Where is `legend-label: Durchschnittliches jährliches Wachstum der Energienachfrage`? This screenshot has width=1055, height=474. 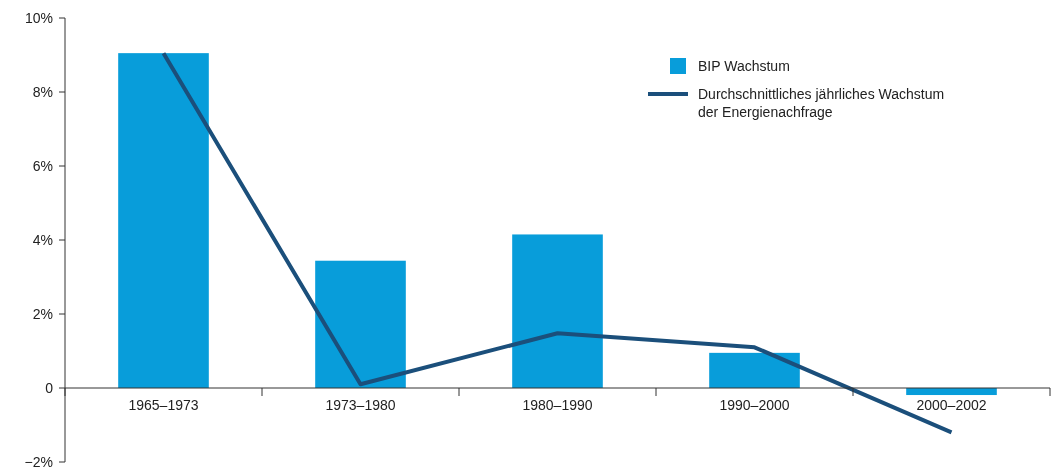
legend-label: Durchschnittliches jährliches Wachstum der Energienachfrage is located at coordinates (821, 103).